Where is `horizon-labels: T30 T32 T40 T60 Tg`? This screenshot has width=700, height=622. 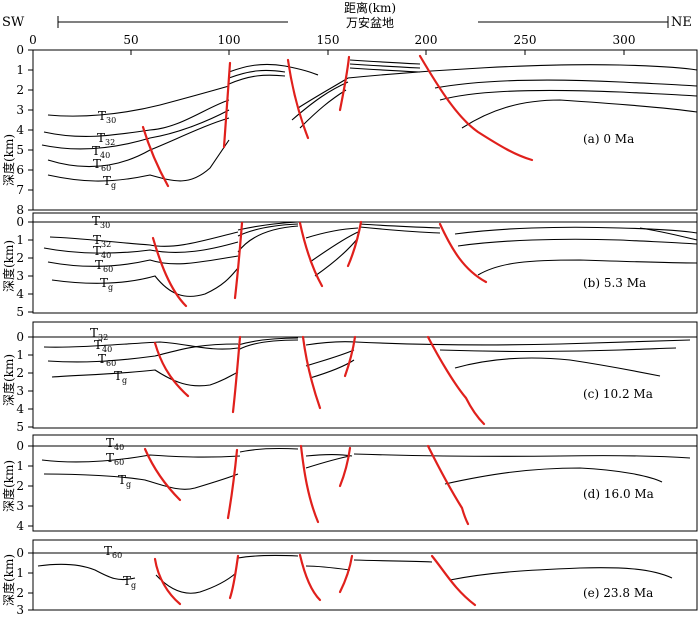 horizon-labels: T30 T32 T40 T60 Tg is located at coordinates (102, 253).